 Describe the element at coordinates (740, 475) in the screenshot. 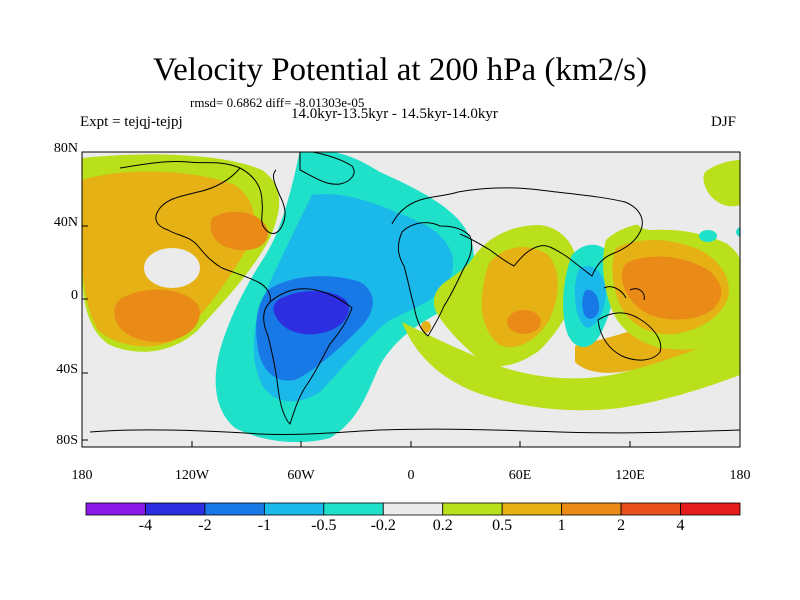

I see `lon-label-180e: 180` at that location.